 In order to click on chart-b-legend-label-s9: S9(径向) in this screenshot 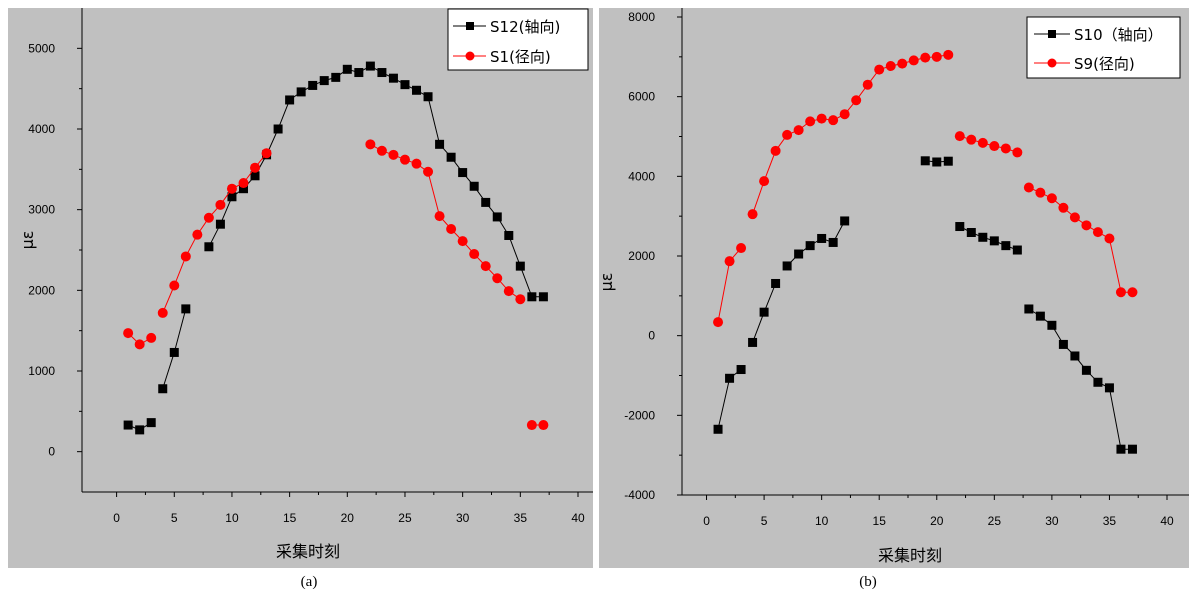, I will do `click(1104, 64)`.